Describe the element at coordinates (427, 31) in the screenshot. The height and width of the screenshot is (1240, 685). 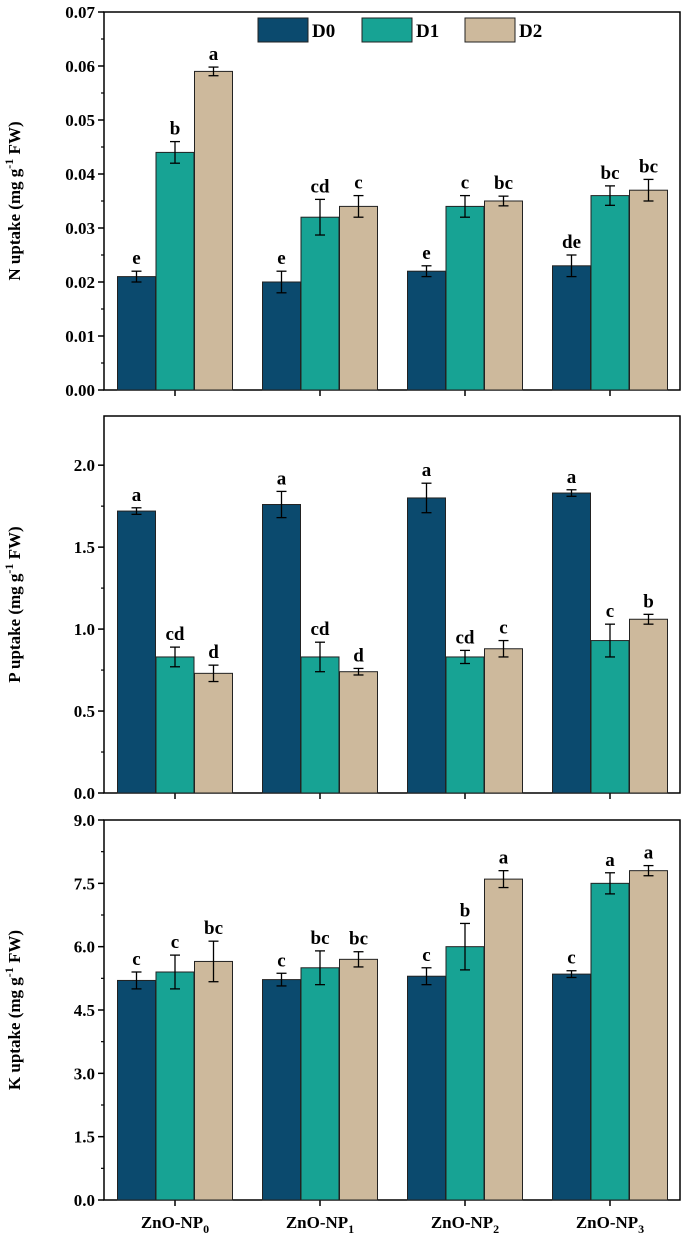
I see `legend-label-d1: D1` at that location.